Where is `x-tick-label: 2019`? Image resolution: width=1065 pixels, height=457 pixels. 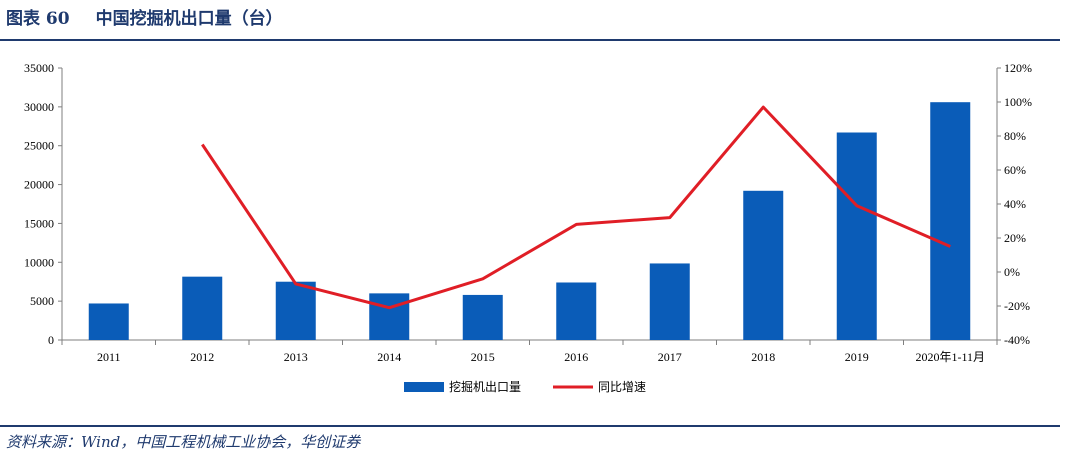 x-tick-label: 2019 is located at coordinates (857, 357).